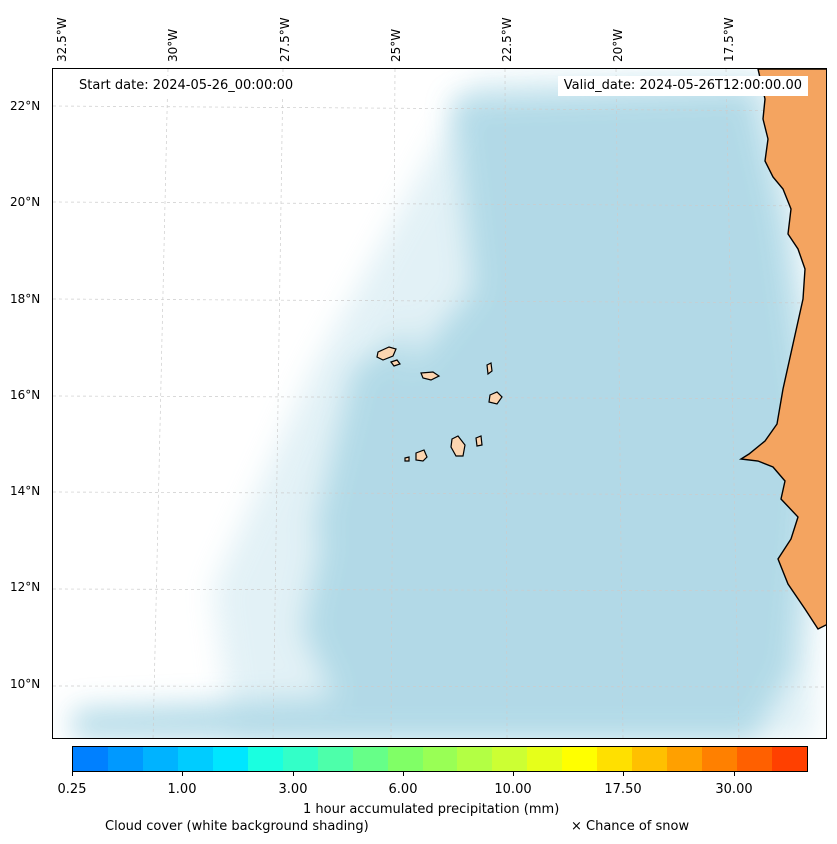 The height and width of the screenshot is (844, 837). I want to click on longitude-label: 17.5°W, so click(729, 39).